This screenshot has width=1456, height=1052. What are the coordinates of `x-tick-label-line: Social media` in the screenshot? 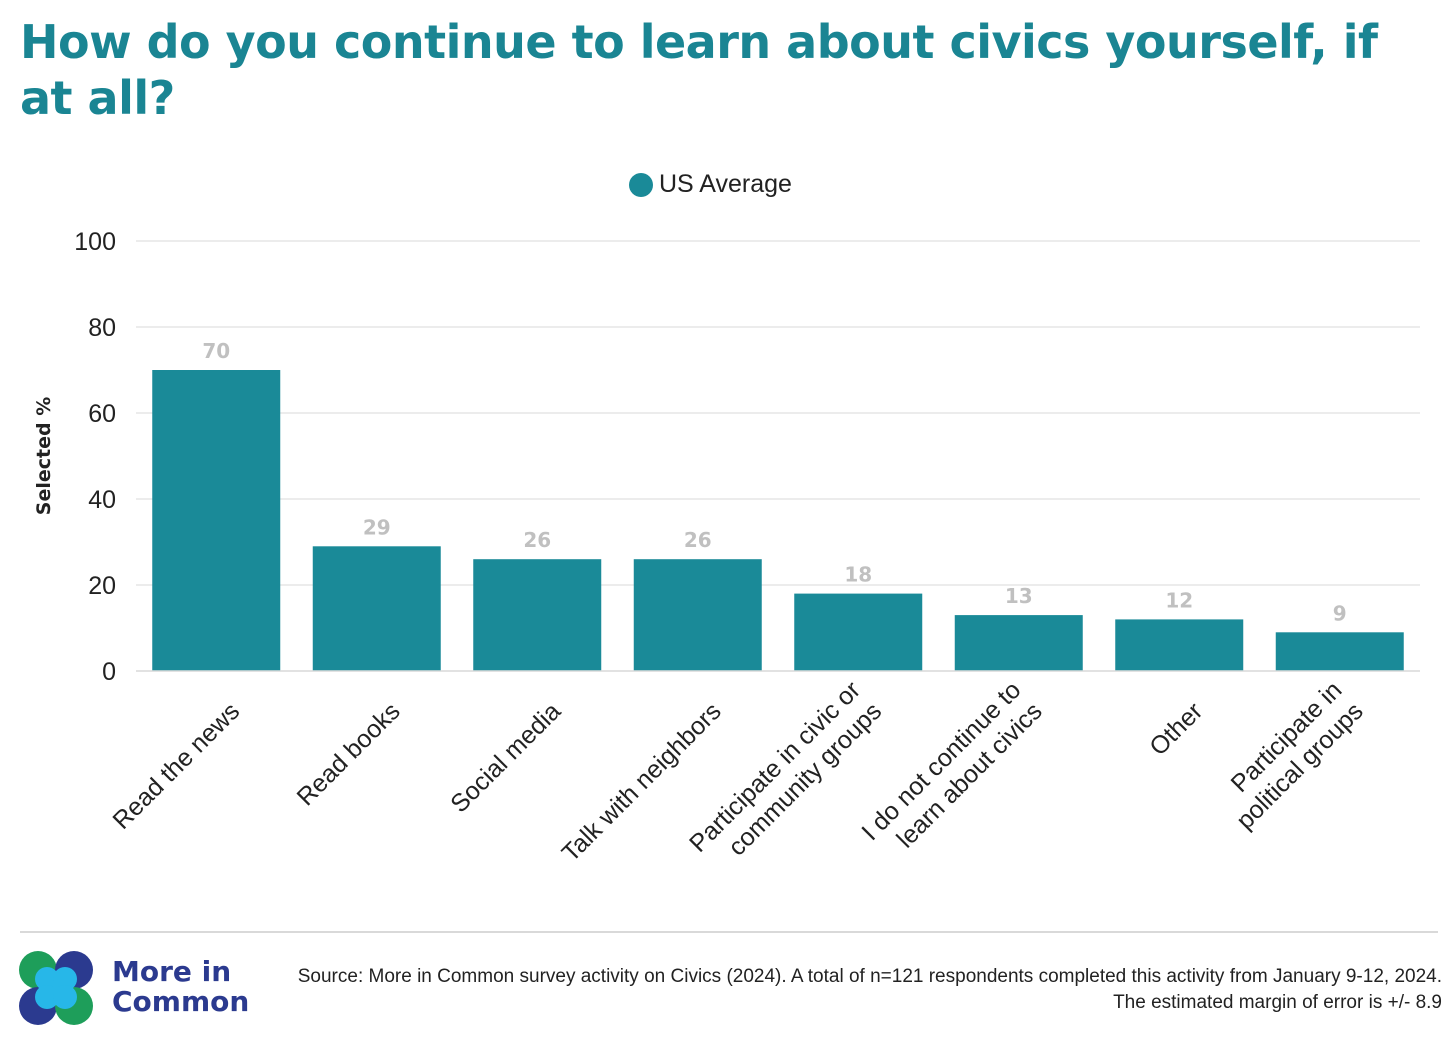 It's located at (505, 757).